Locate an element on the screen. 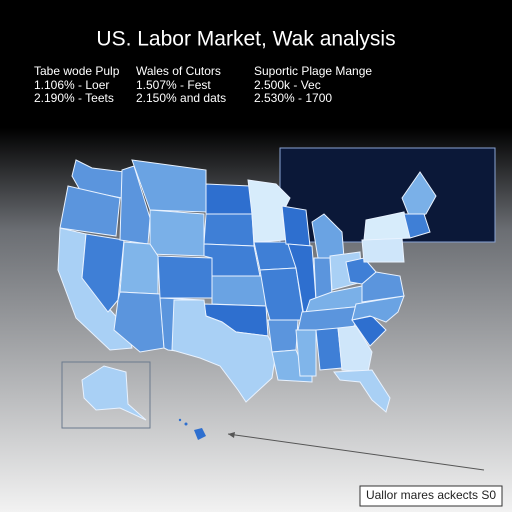 The width and height of the screenshot is (512, 512). arrow-head is located at coordinates (231, 435).